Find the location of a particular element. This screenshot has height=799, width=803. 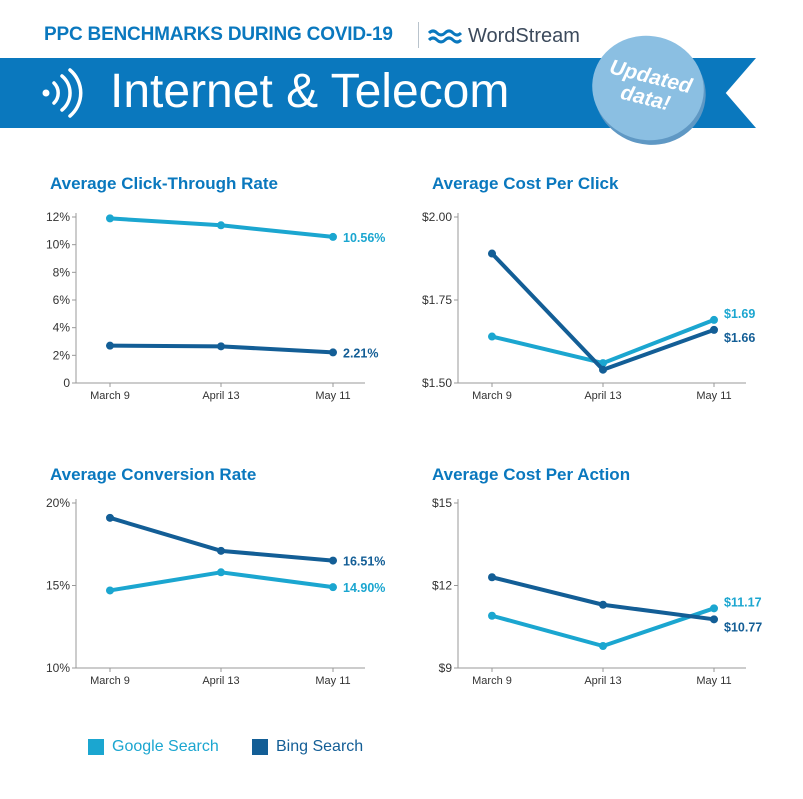

chart-title-ctr: Average Click-Through Rate is located at coordinates (164, 183).